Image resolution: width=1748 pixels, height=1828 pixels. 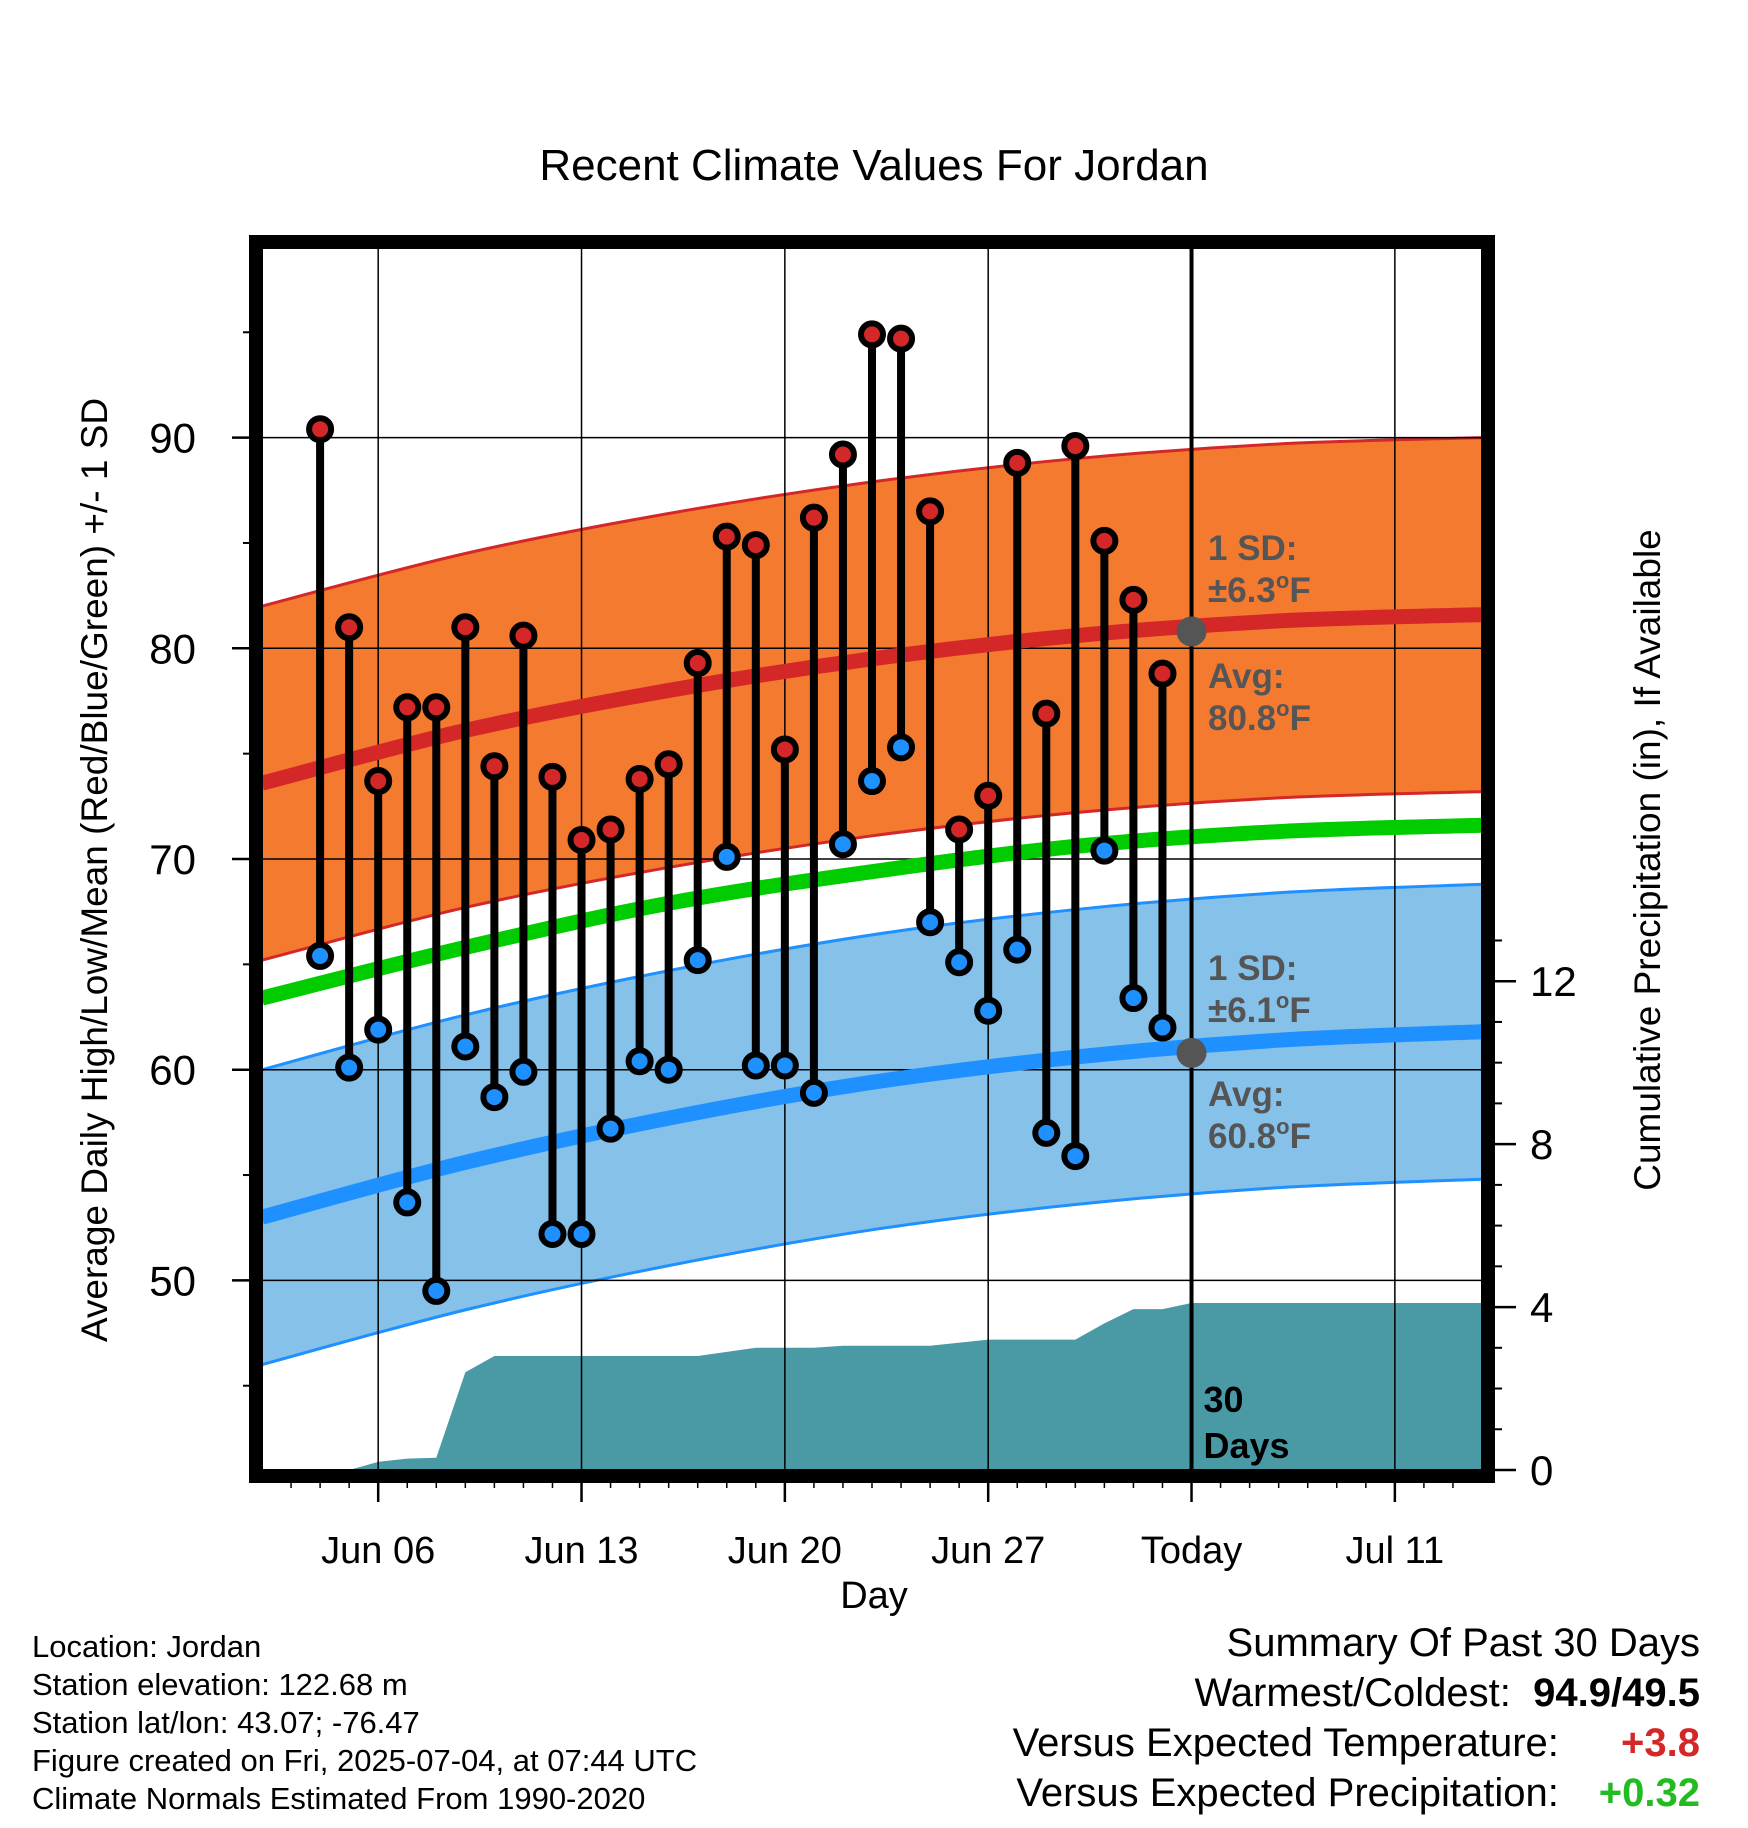 What do you see at coordinates (172, 438) in the screenshot?
I see `y-tick-label: 90` at bounding box center [172, 438].